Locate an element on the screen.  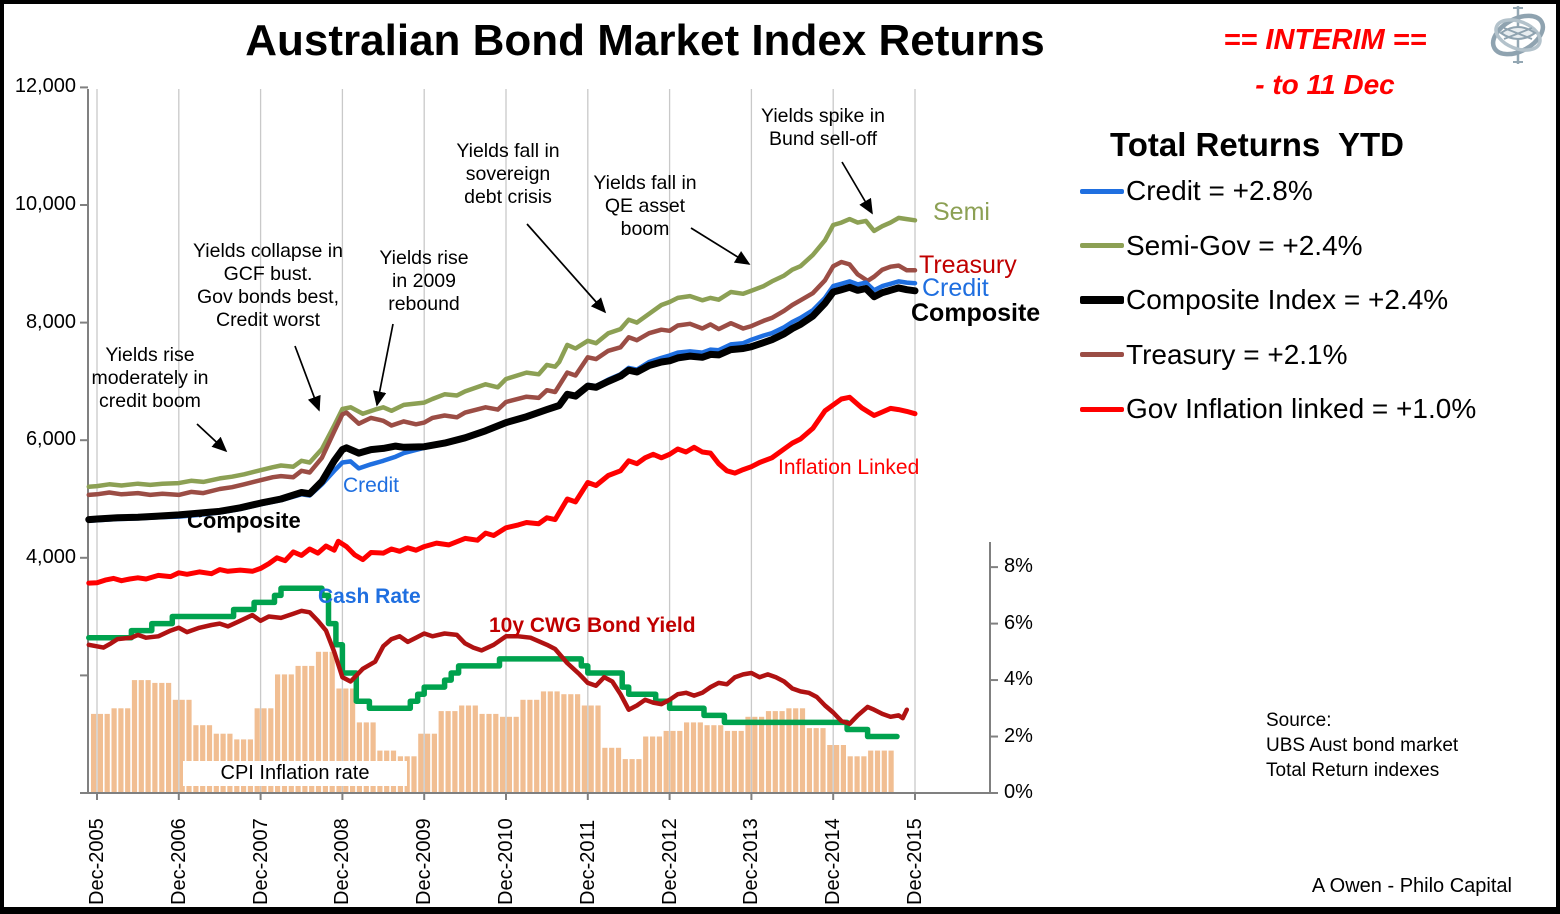
source-line2: UBS Aust bond market is located at coordinates (1362, 745).